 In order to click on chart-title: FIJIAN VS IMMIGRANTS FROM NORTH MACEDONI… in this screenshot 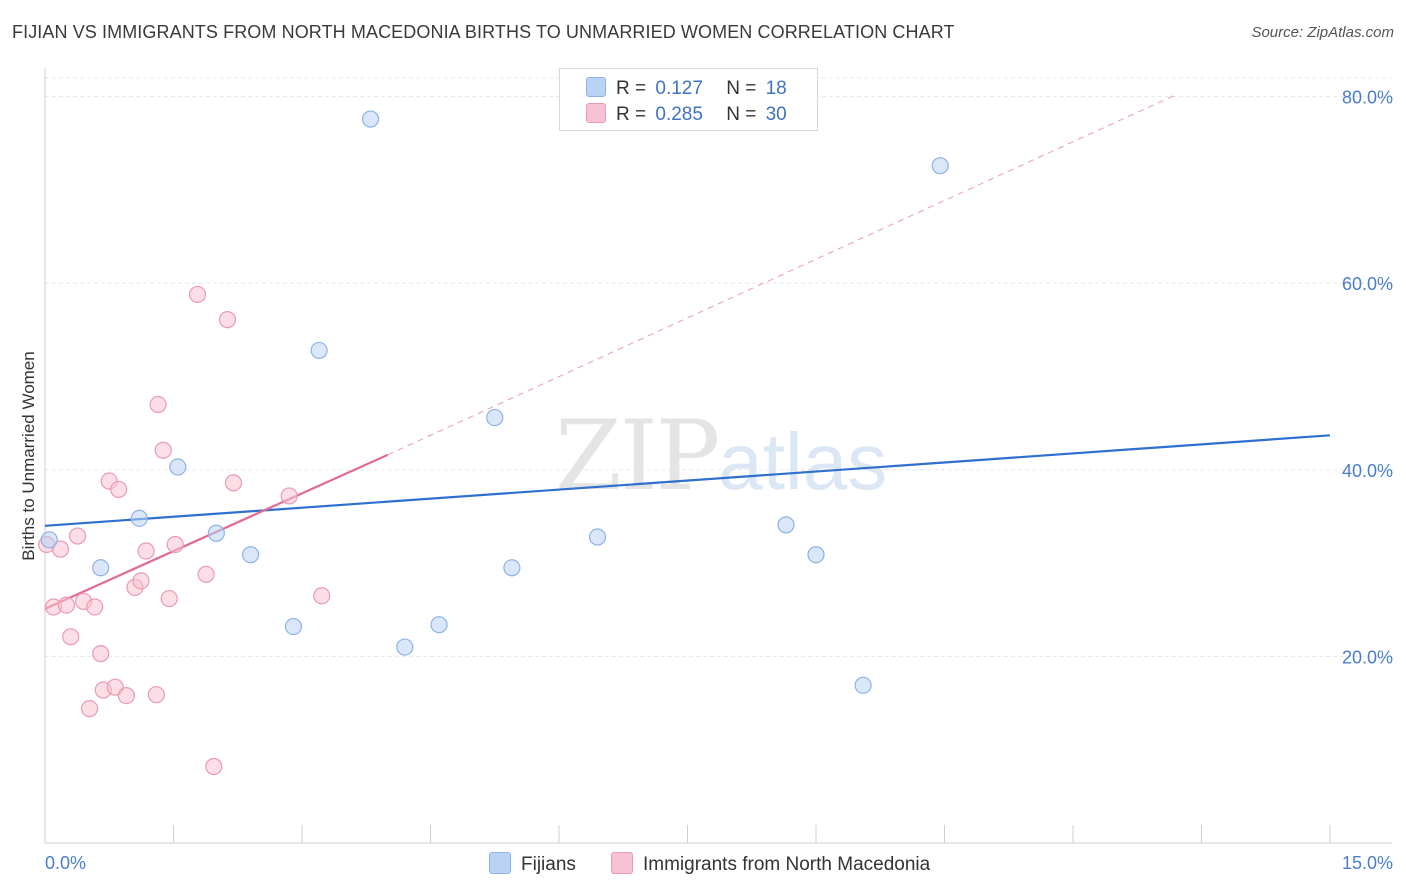, I will do `click(483, 32)`.